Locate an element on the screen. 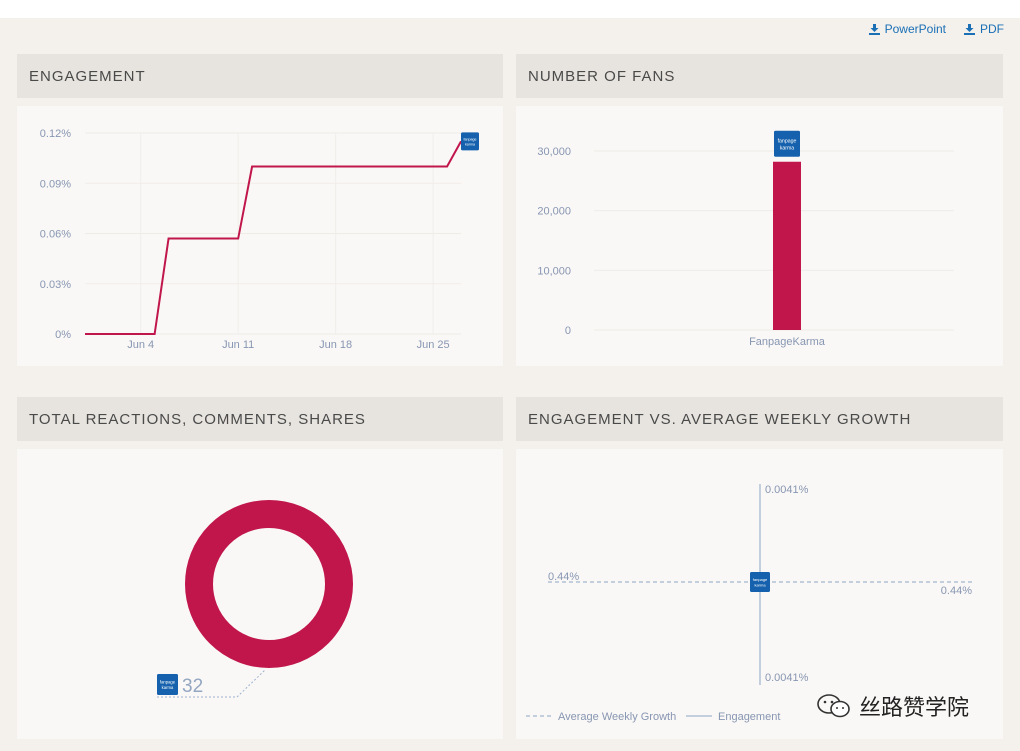  x-tick-label: Jun 11 is located at coordinates (238, 345).